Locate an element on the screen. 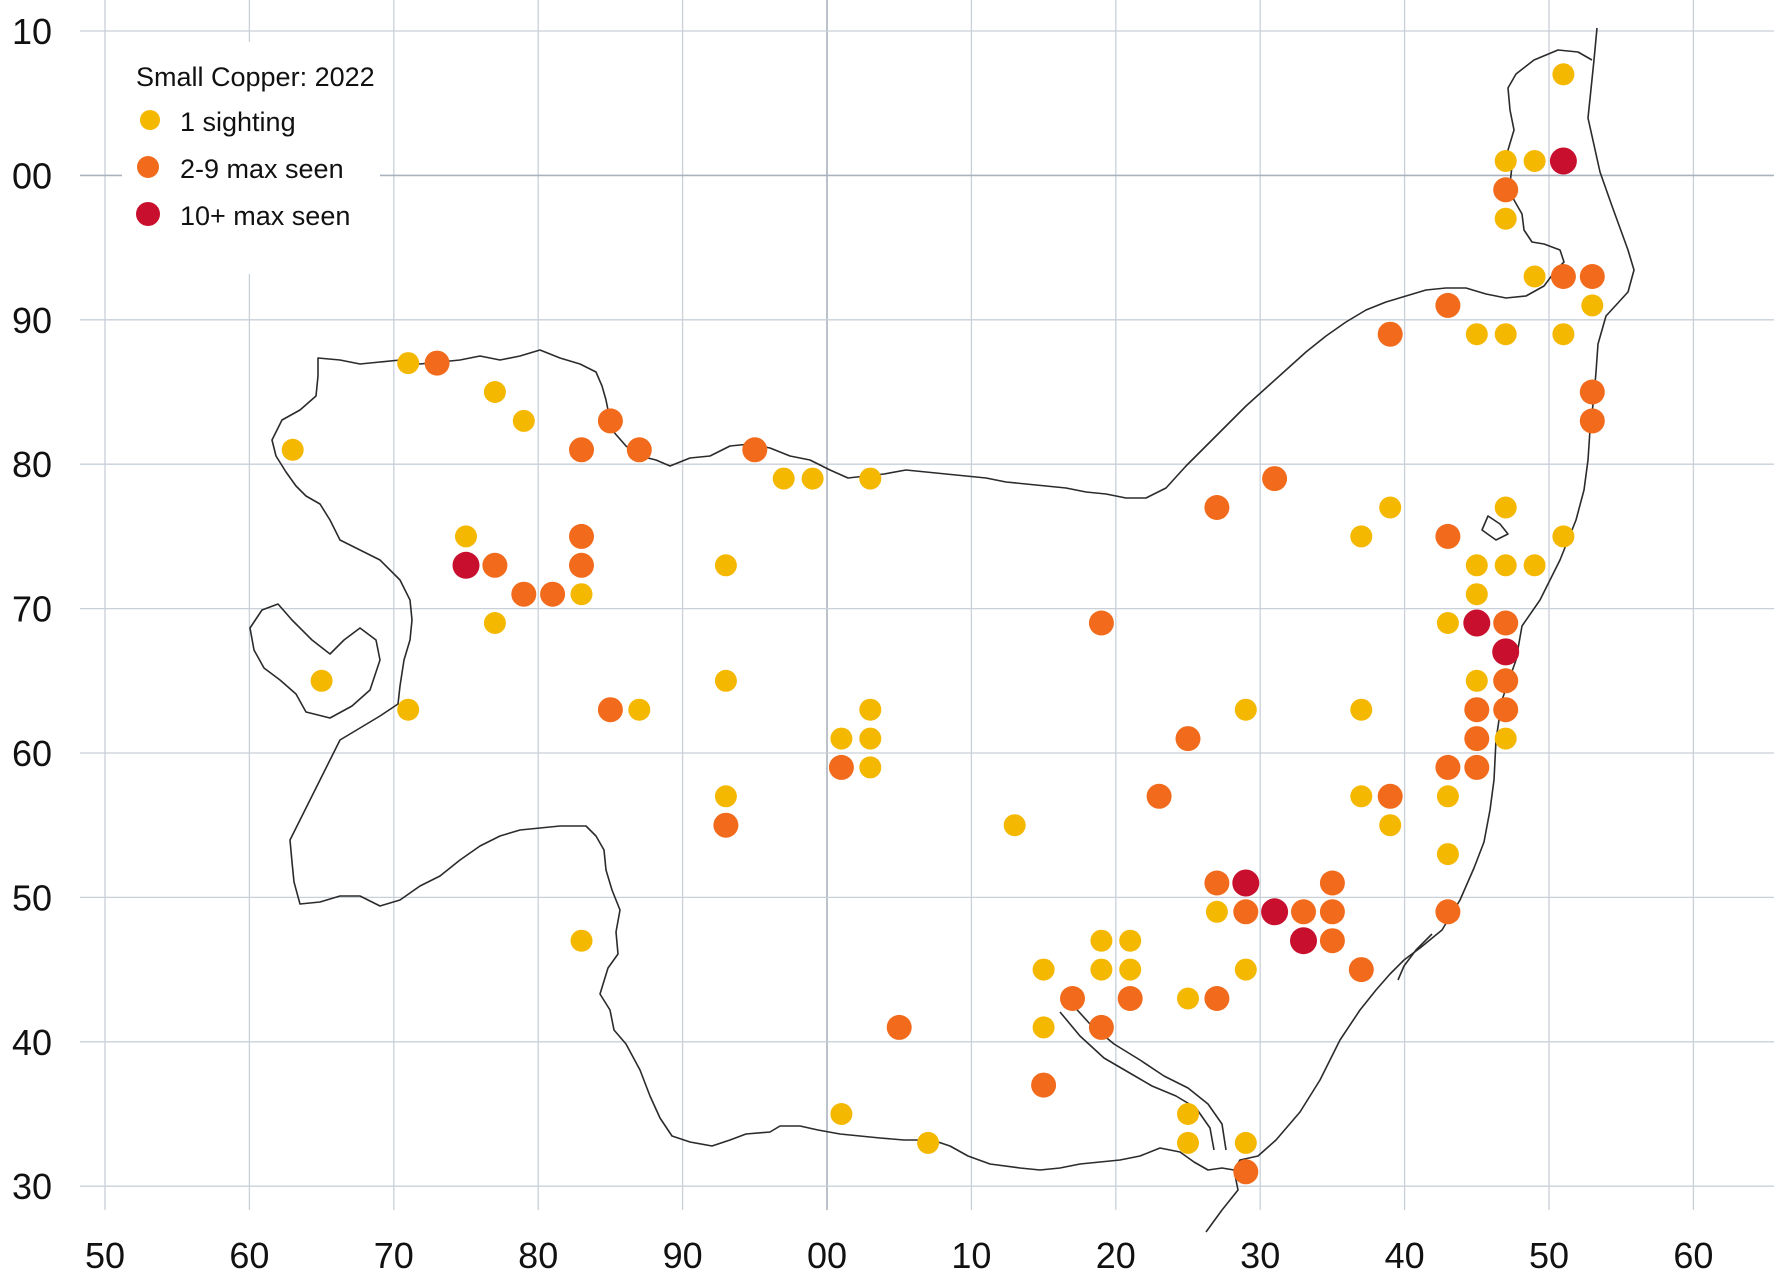 The image size is (1774, 1278). y-tick-label: 80 is located at coordinates (32, 464).